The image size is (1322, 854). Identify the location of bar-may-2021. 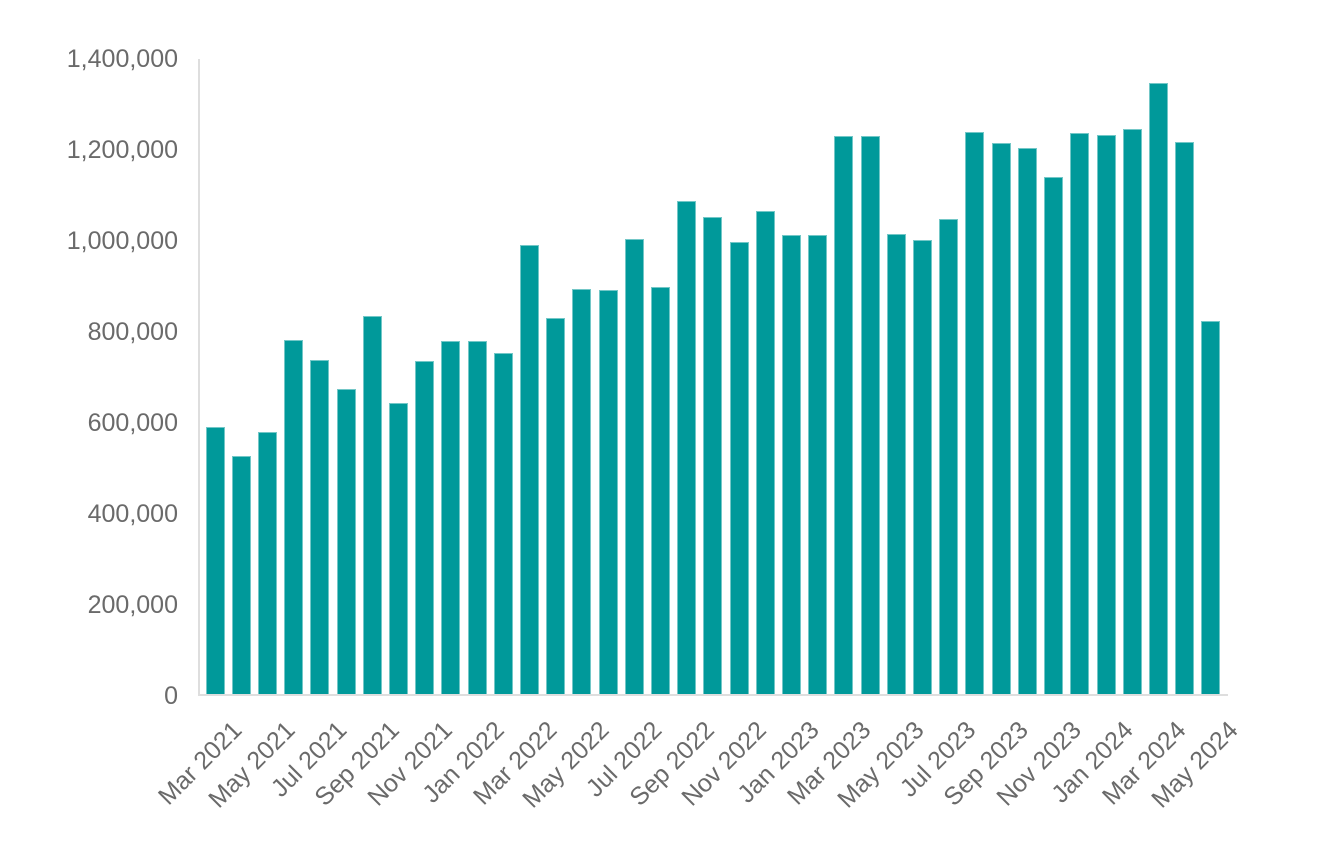
(267, 562).